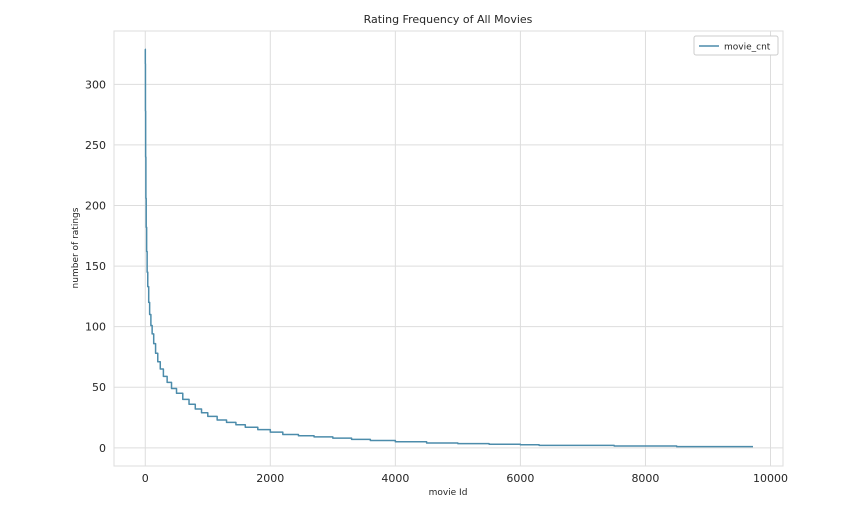 Image resolution: width=847 pixels, height=509 pixels. What do you see at coordinates (270, 478) in the screenshot?
I see `x-tick-label: 2000` at bounding box center [270, 478].